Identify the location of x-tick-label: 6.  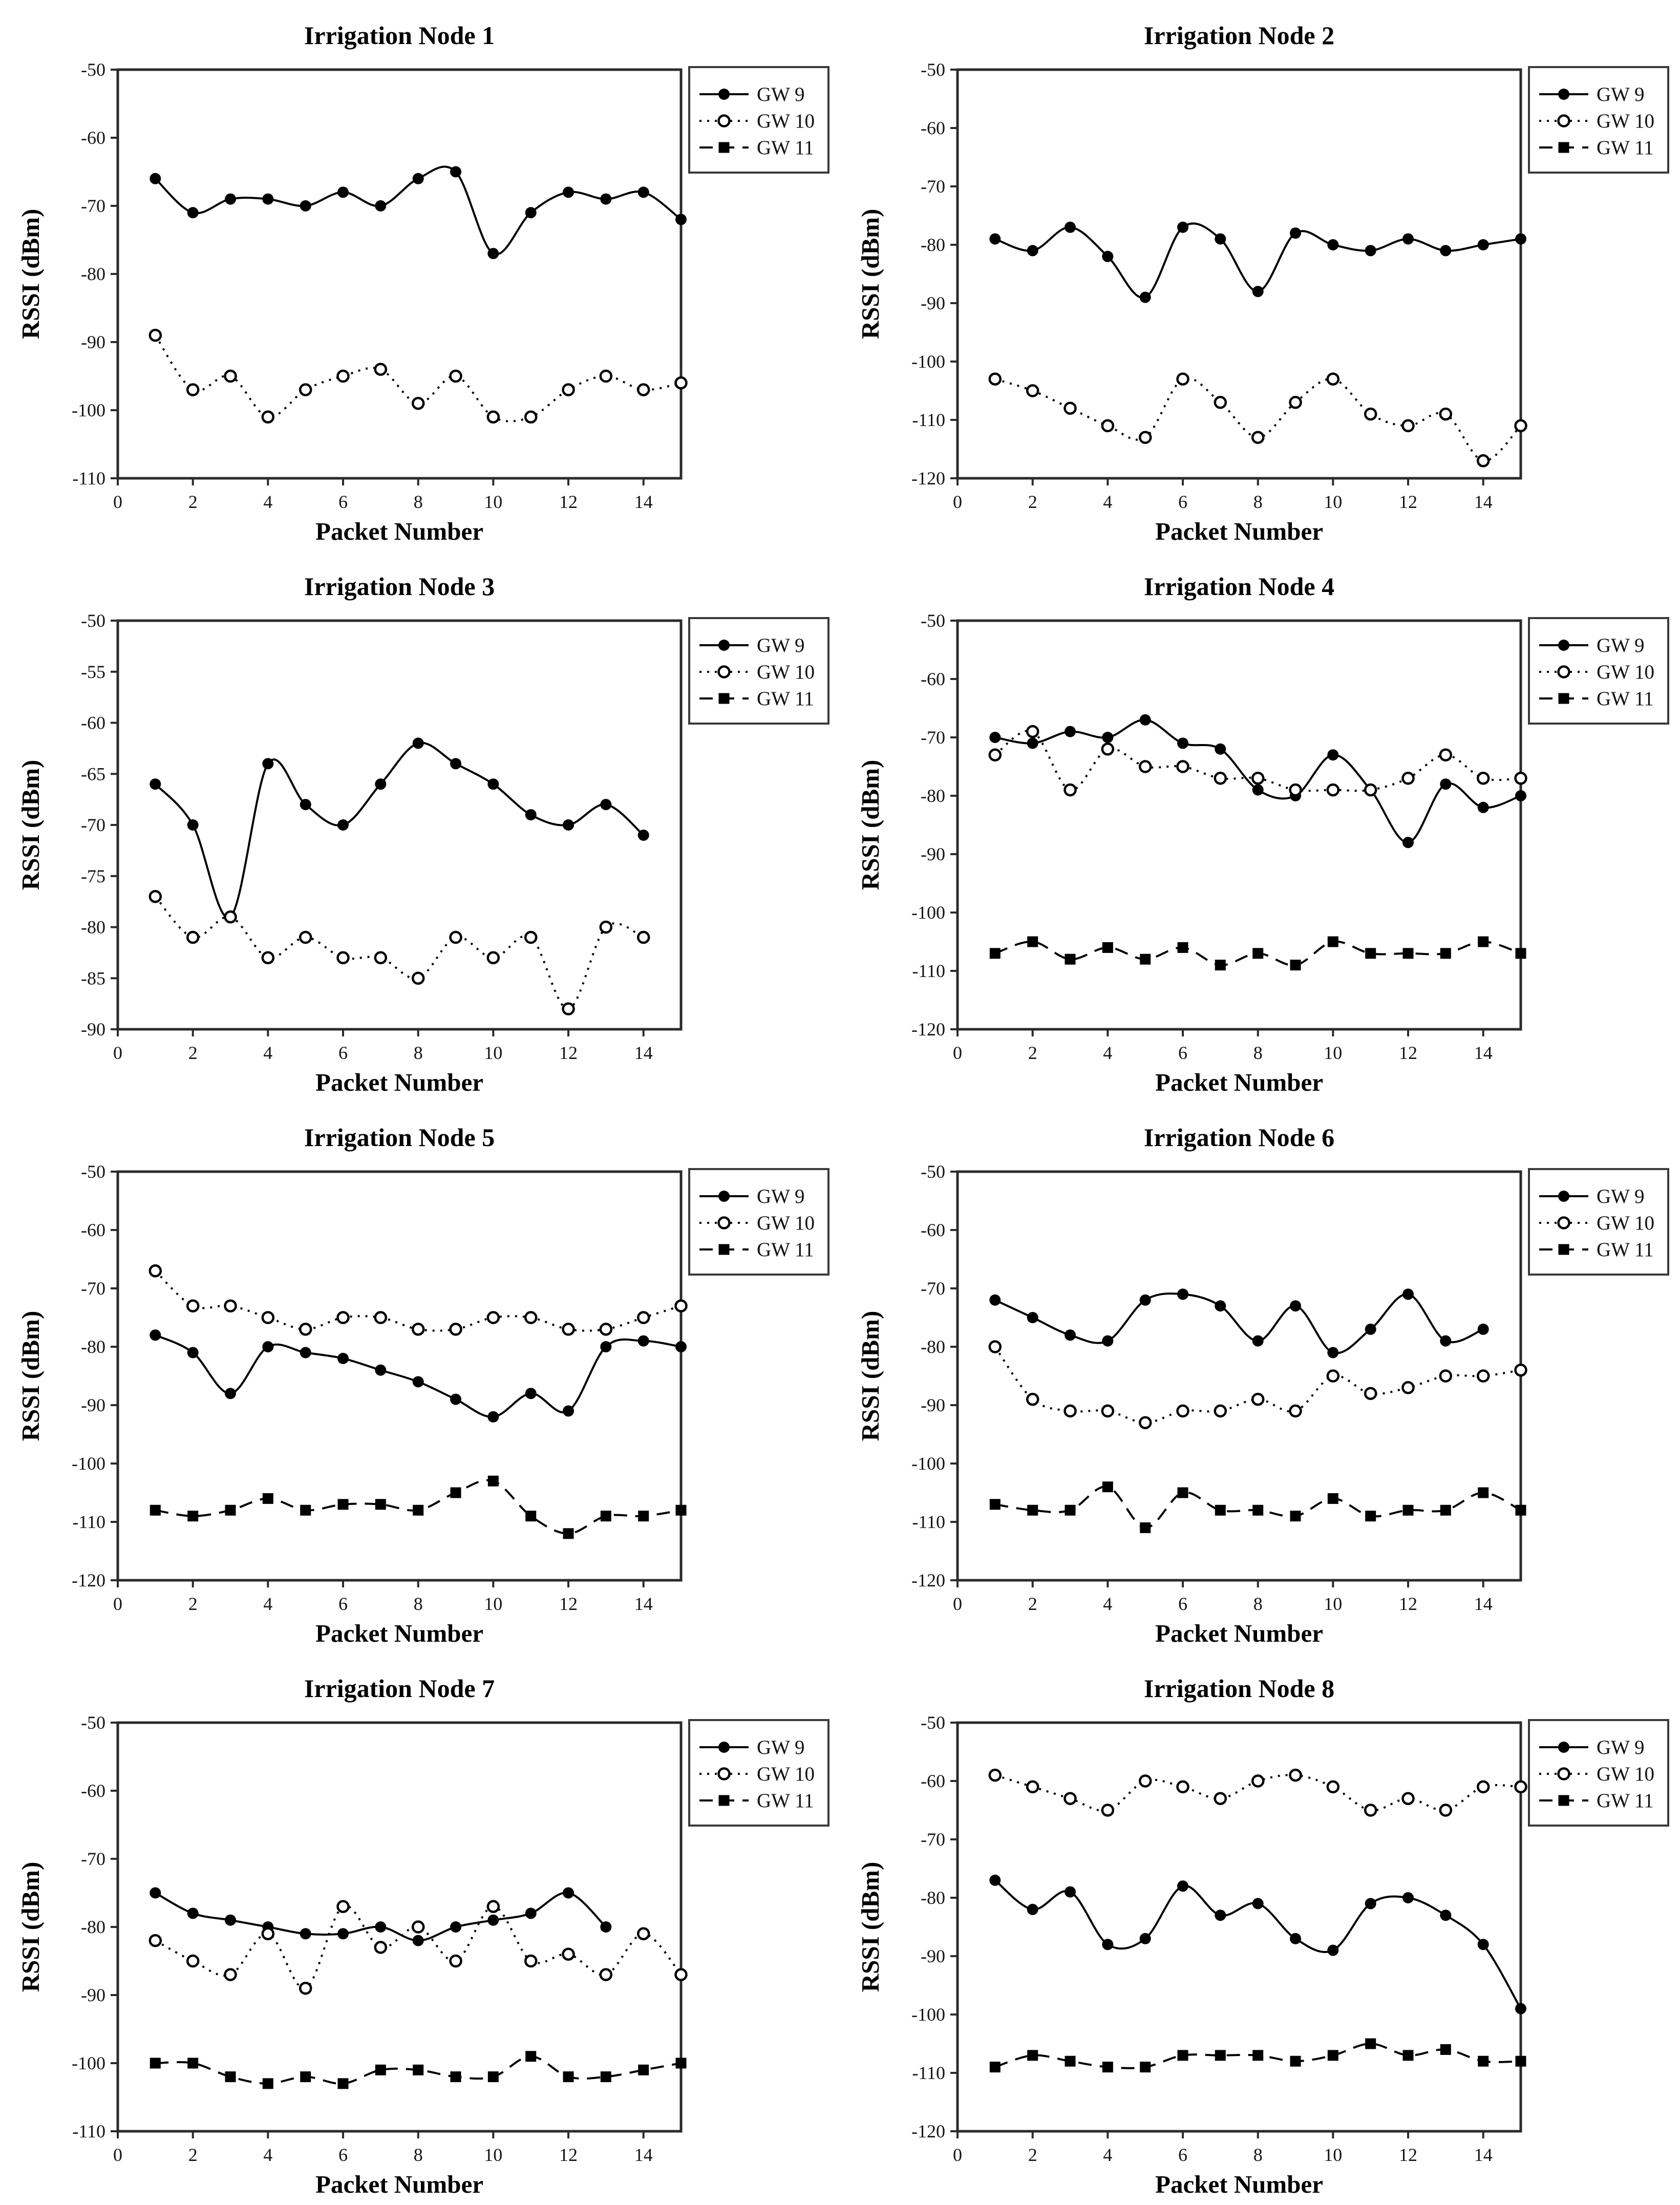
(343, 1604).